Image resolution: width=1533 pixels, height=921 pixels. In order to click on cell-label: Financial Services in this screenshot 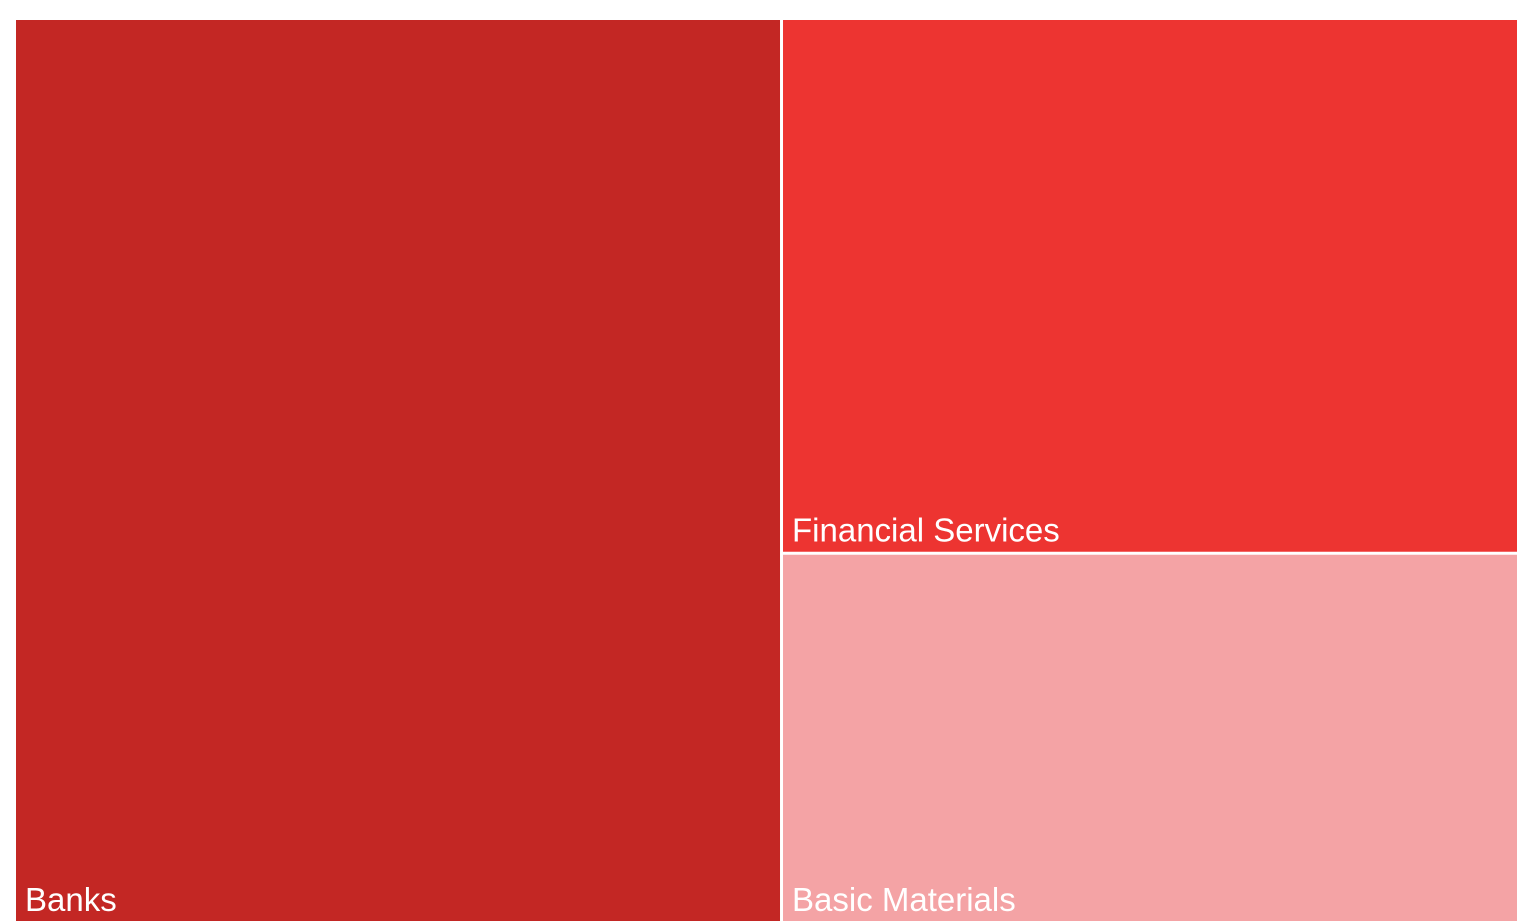, I will do `click(926, 530)`.